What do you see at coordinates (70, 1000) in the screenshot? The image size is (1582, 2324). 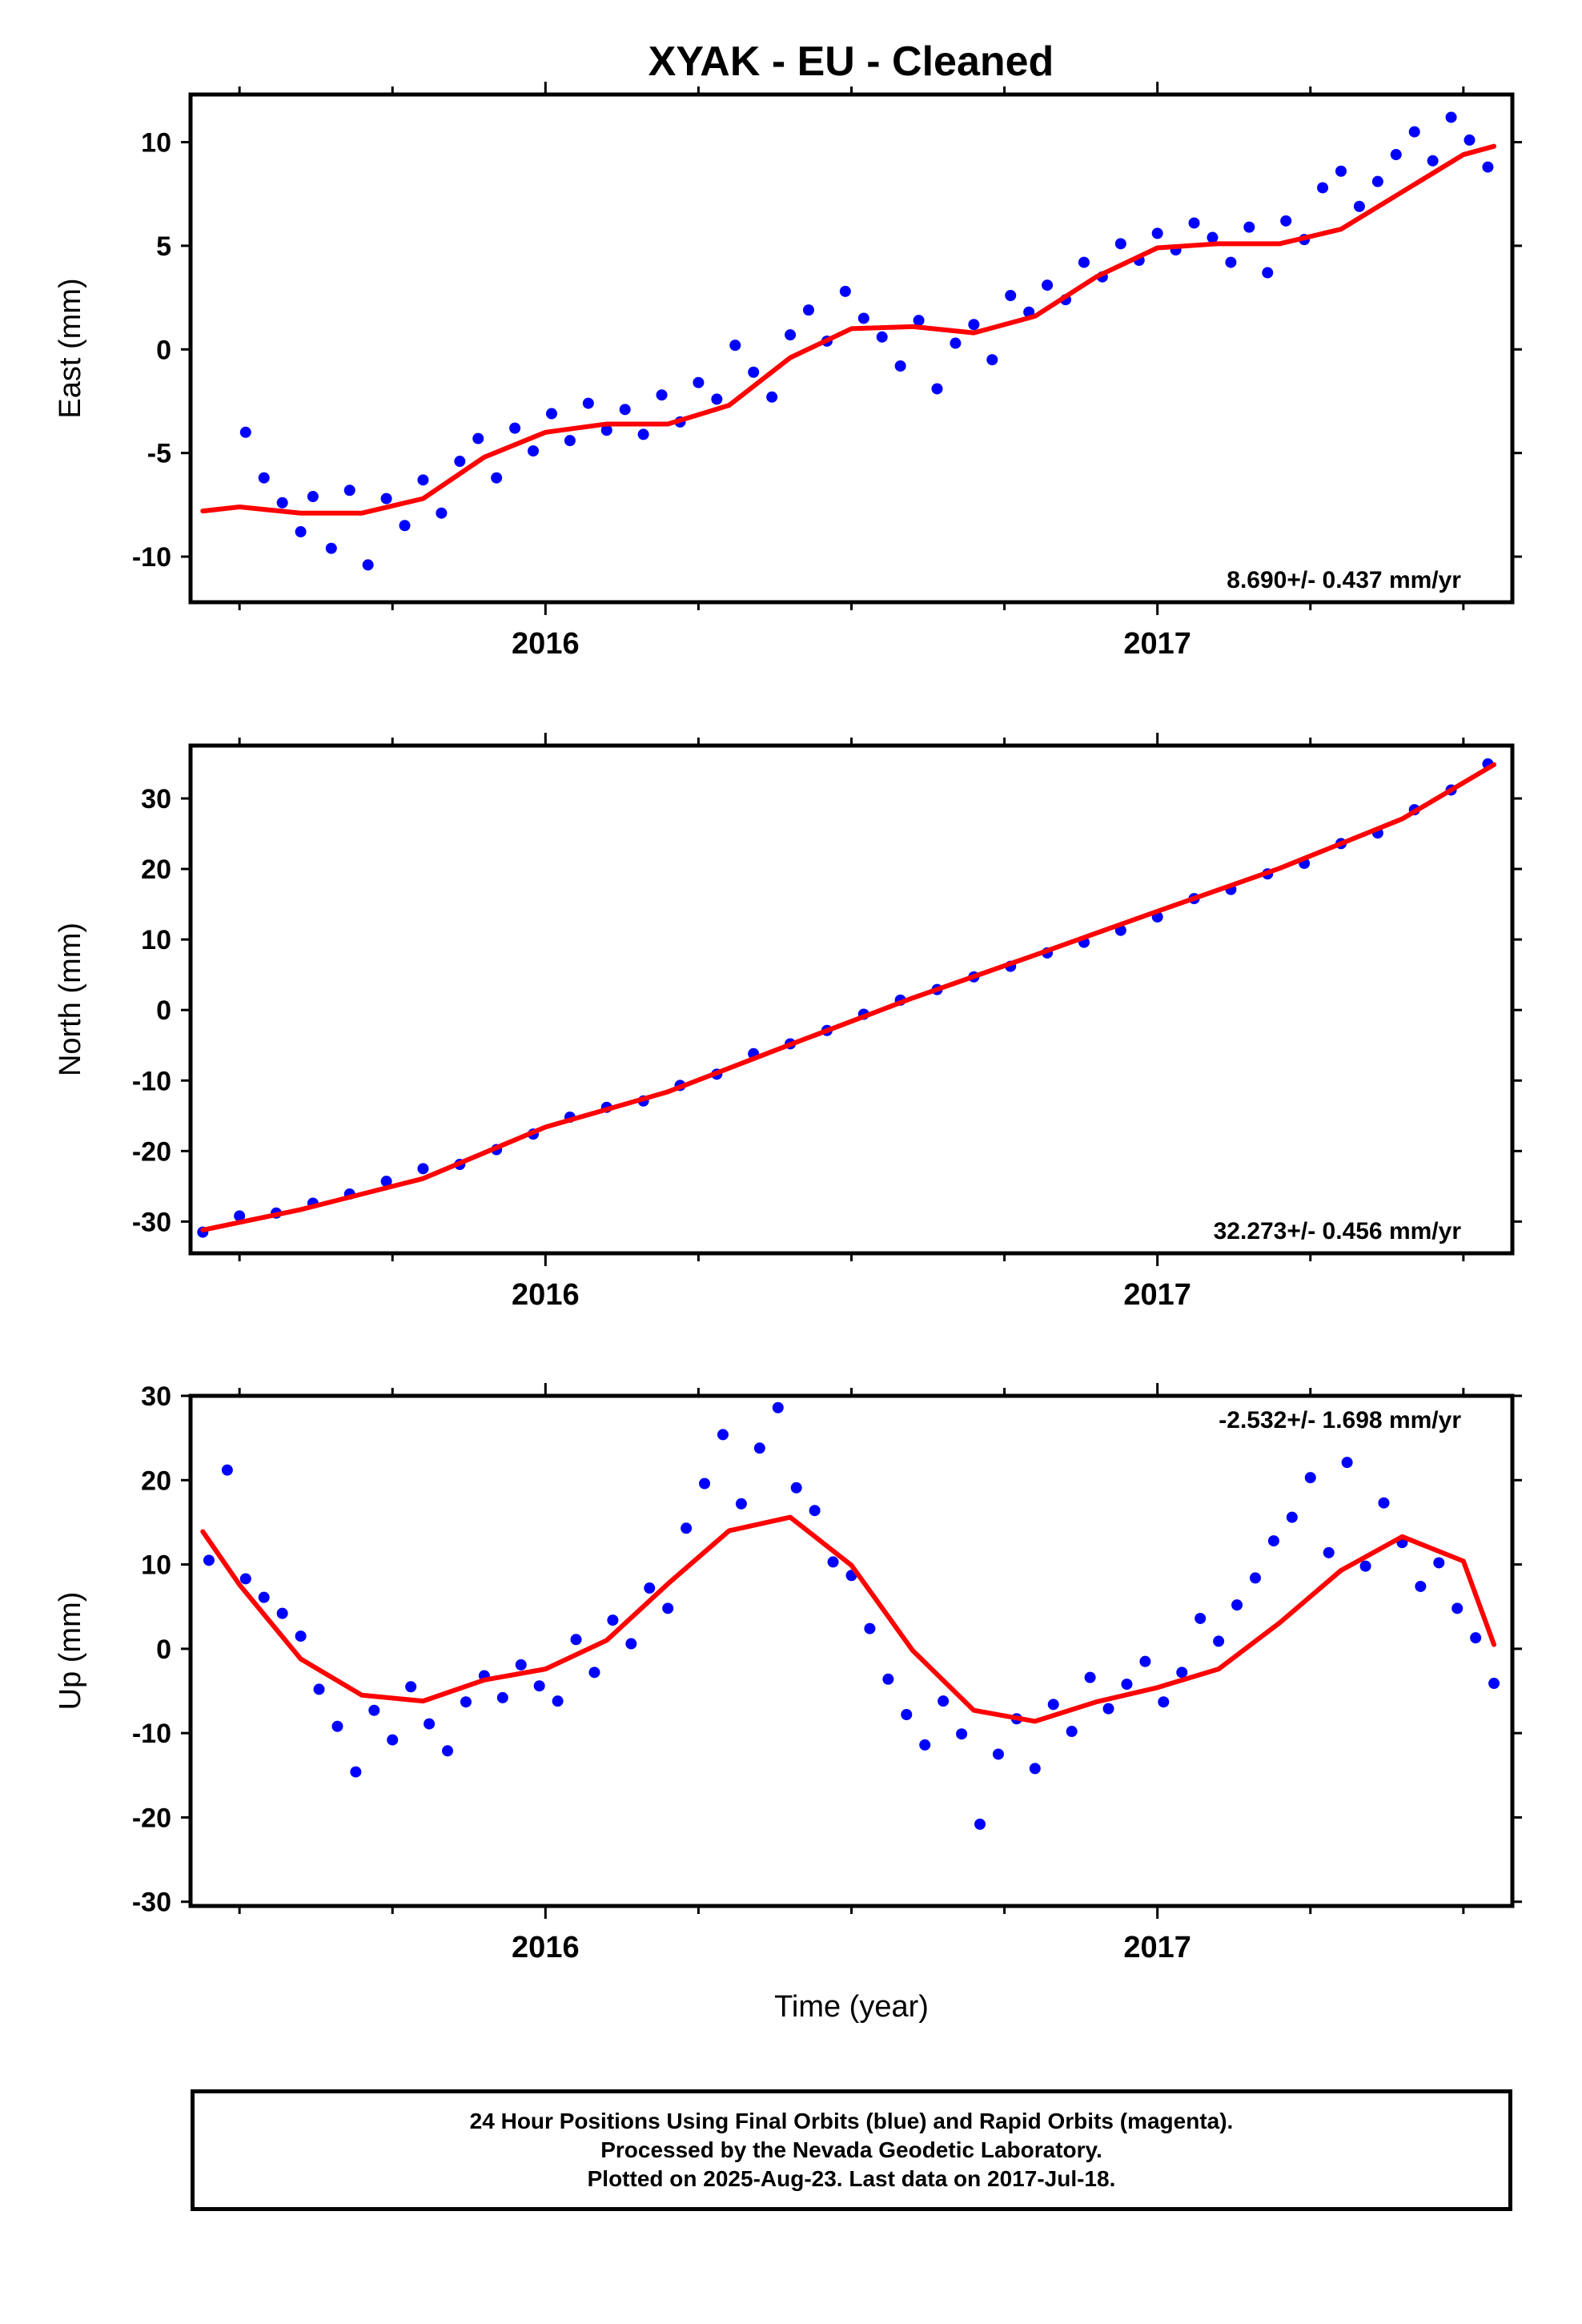 I see `north-ylabel: North (mm)` at bounding box center [70, 1000].